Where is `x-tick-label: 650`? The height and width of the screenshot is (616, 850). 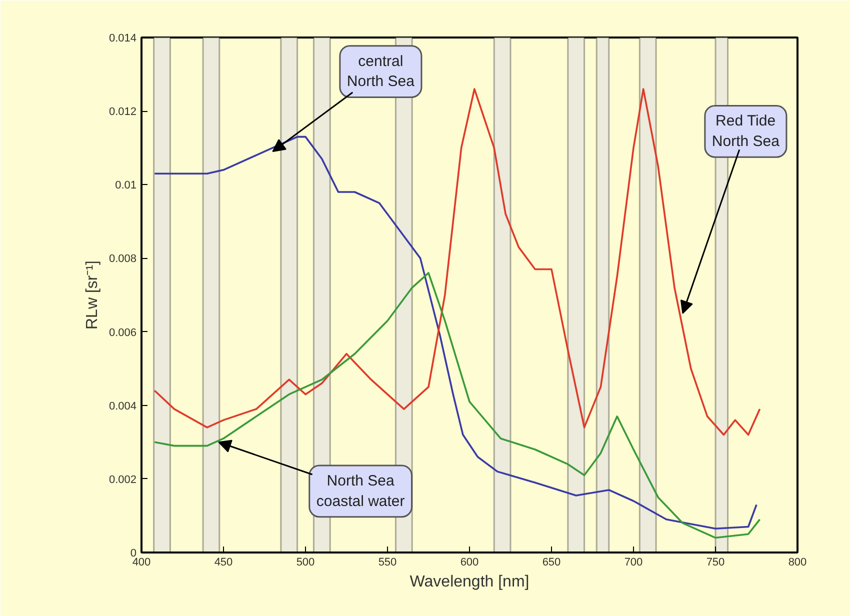
x-tick-label: 650 is located at coordinates (551, 562).